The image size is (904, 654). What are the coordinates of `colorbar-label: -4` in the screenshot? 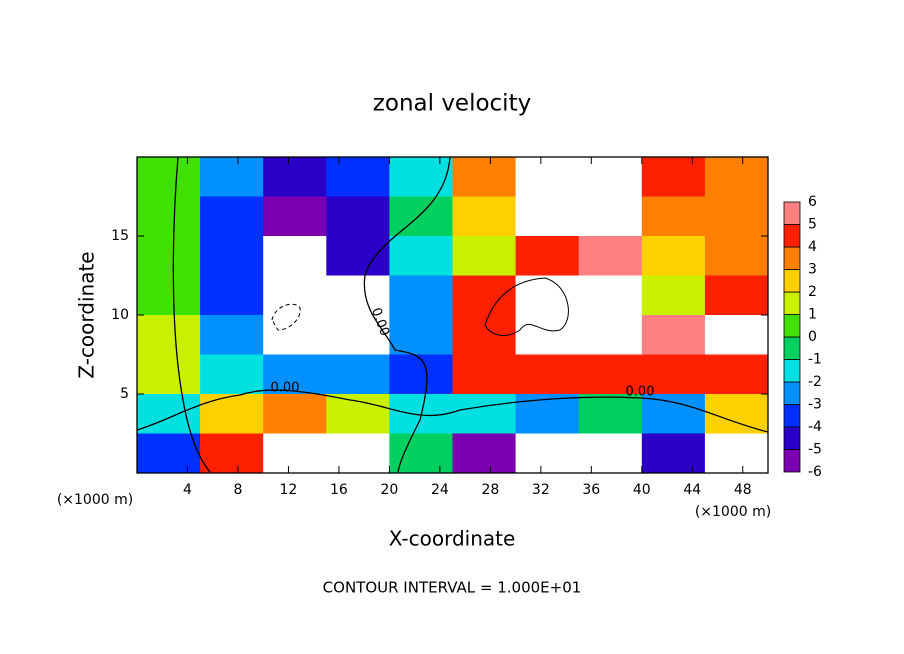 It's located at (815, 427).